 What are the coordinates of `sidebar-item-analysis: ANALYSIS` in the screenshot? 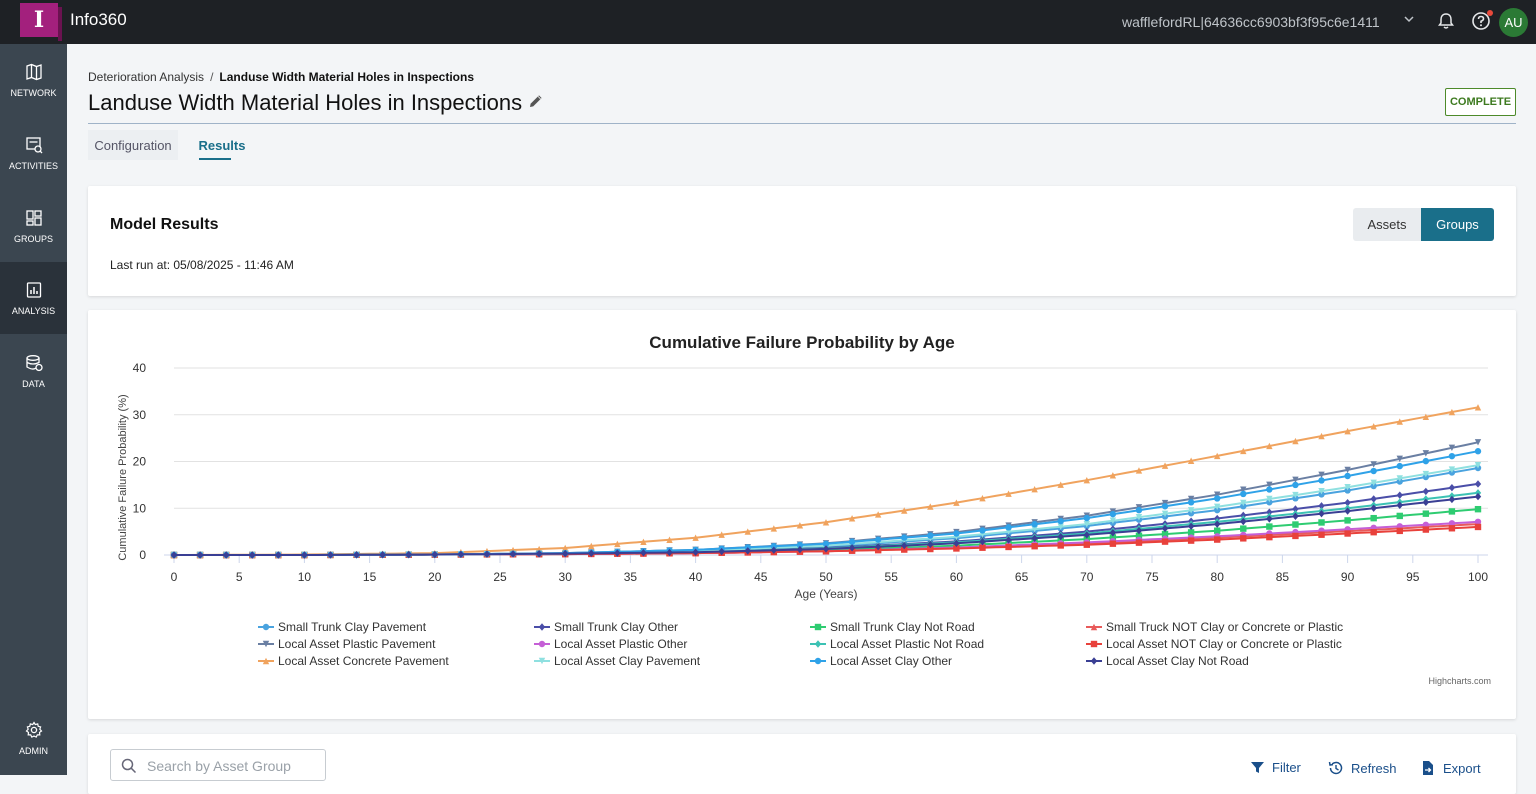 It's located at (33, 298).